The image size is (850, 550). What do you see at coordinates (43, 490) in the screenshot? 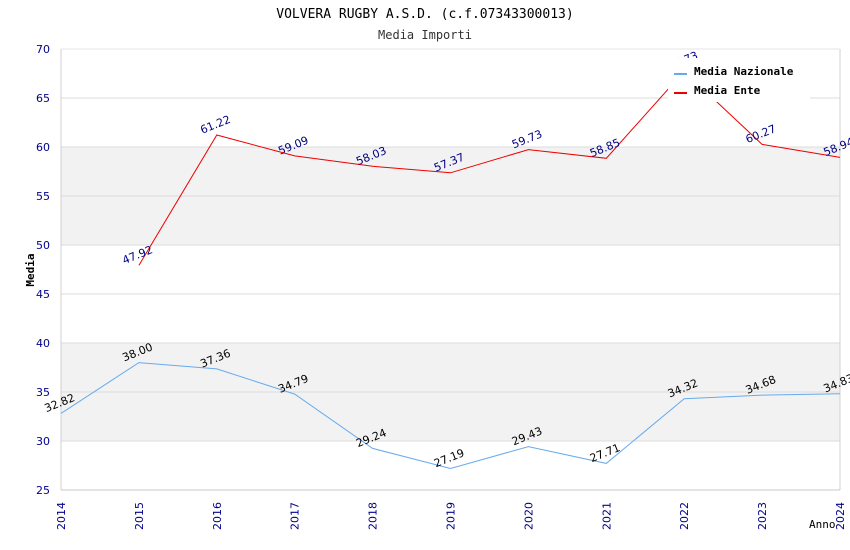
I see `y-tick-label: 25` at bounding box center [43, 490].